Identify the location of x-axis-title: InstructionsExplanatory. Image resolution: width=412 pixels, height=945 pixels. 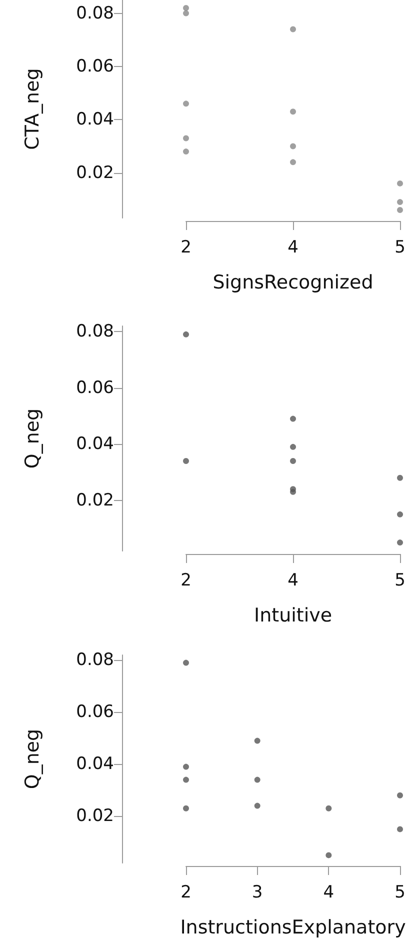
(293, 927).